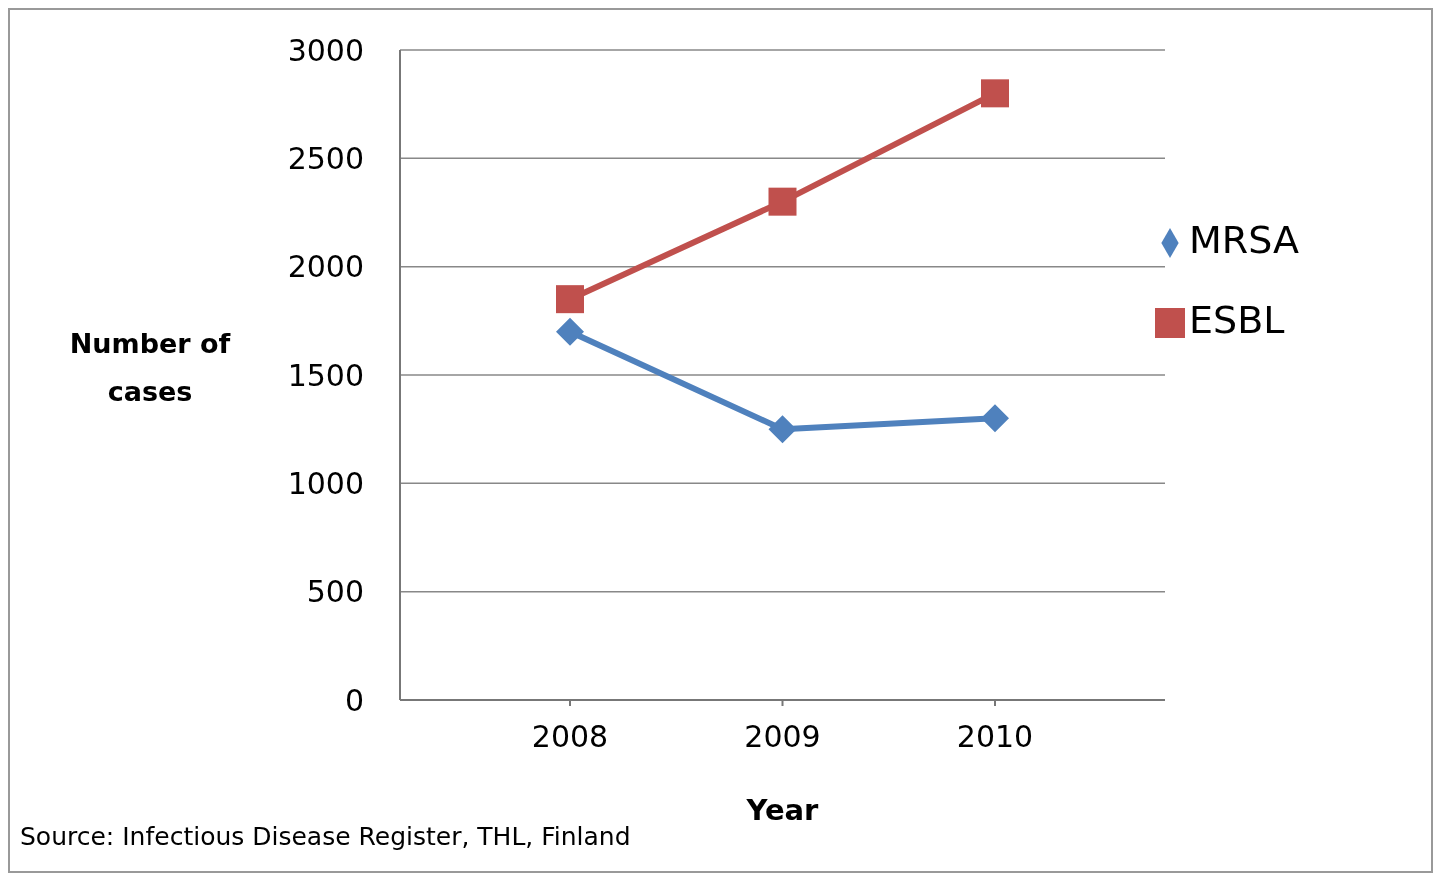  I want to click on source-note: Source: Infectious Disease Register, THL, Finland, so click(325, 836).